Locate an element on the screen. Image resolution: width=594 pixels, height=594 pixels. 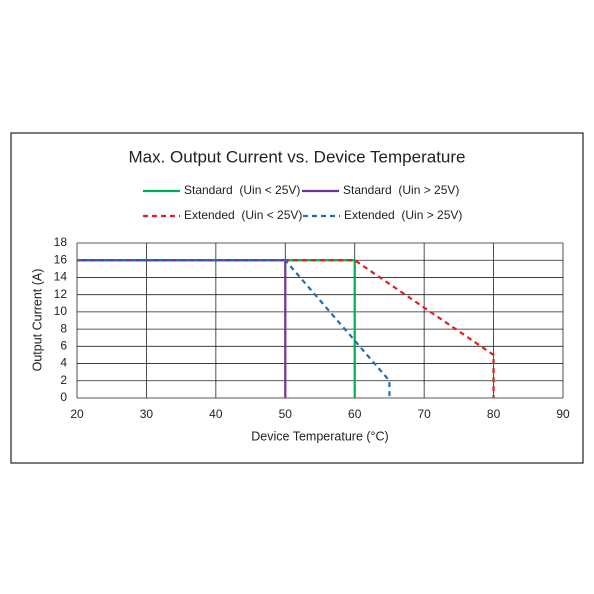
y-axis-label: Output Current (A) is located at coordinates (37, 320).